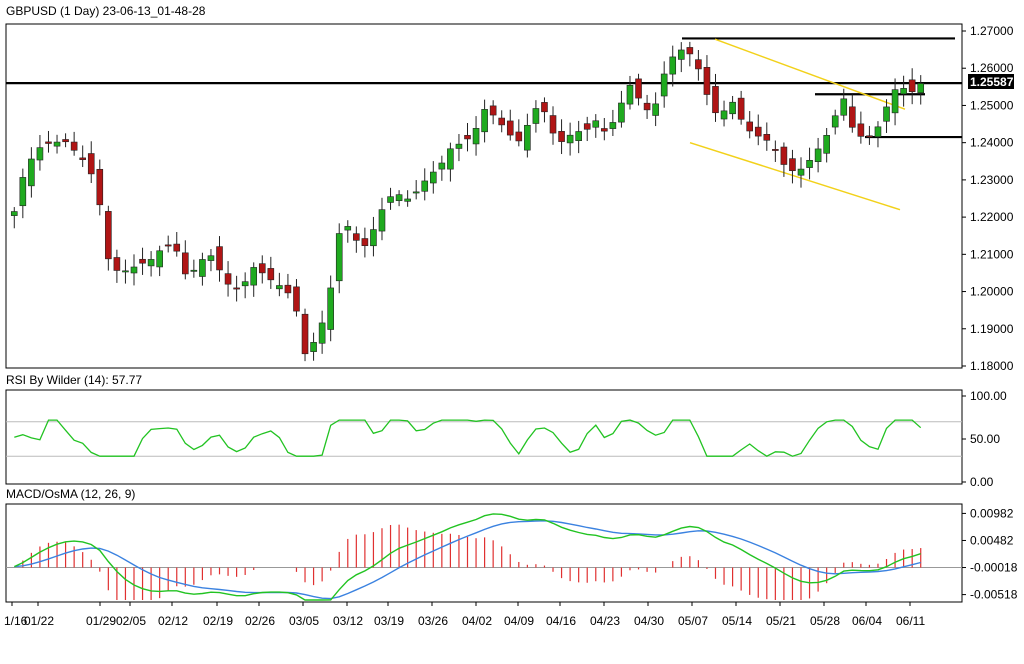  What do you see at coordinates (994, 595) in the screenshot?
I see `macd-tick-label: -0.00518` at bounding box center [994, 595].